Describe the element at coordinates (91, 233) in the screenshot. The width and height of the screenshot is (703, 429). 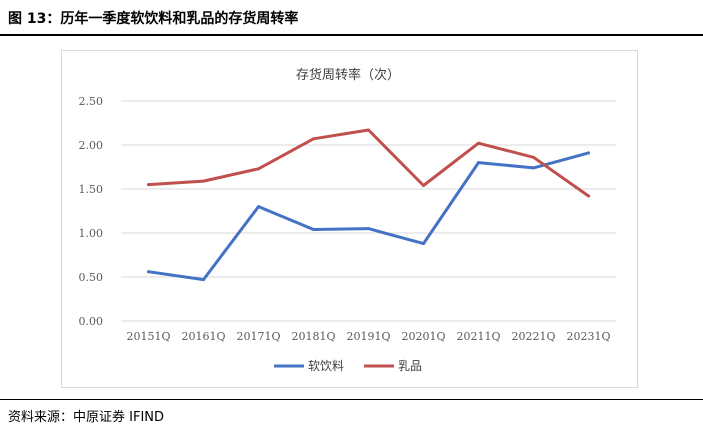
I see `y-tick-label: 1.00` at that location.